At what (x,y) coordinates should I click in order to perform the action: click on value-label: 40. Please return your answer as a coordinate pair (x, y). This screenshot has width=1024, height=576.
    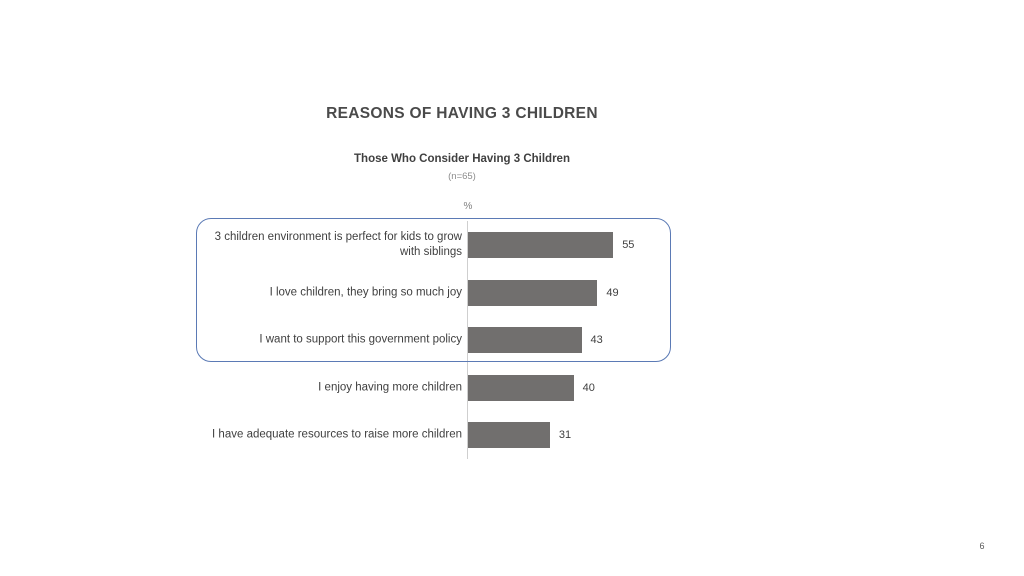
    Looking at the image, I should click on (588, 387).